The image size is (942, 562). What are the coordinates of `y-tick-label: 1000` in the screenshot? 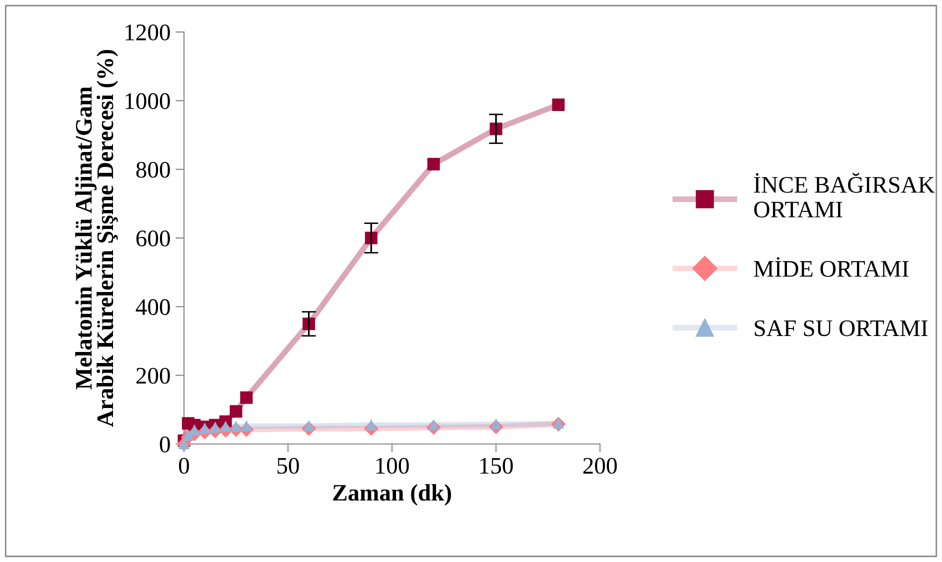 It's located at (148, 101).